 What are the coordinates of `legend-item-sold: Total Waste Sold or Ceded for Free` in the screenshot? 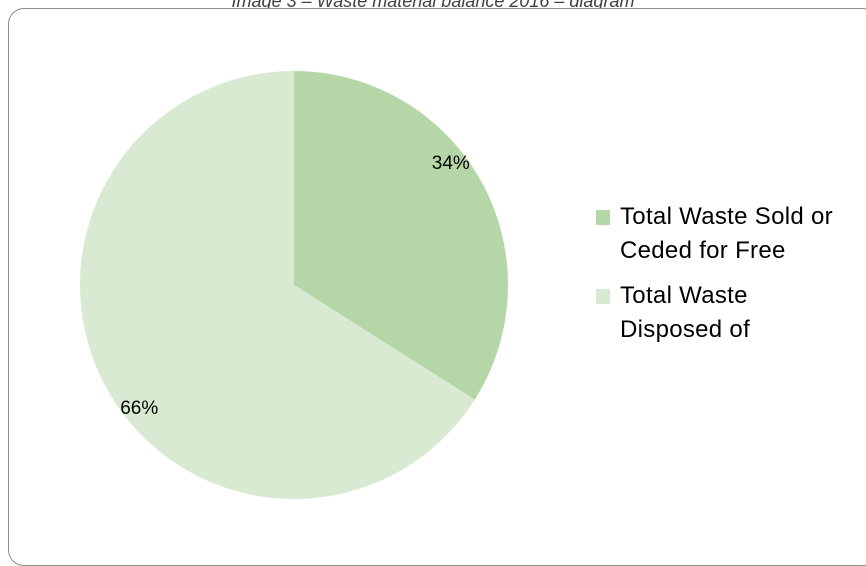 It's located at (723, 234).